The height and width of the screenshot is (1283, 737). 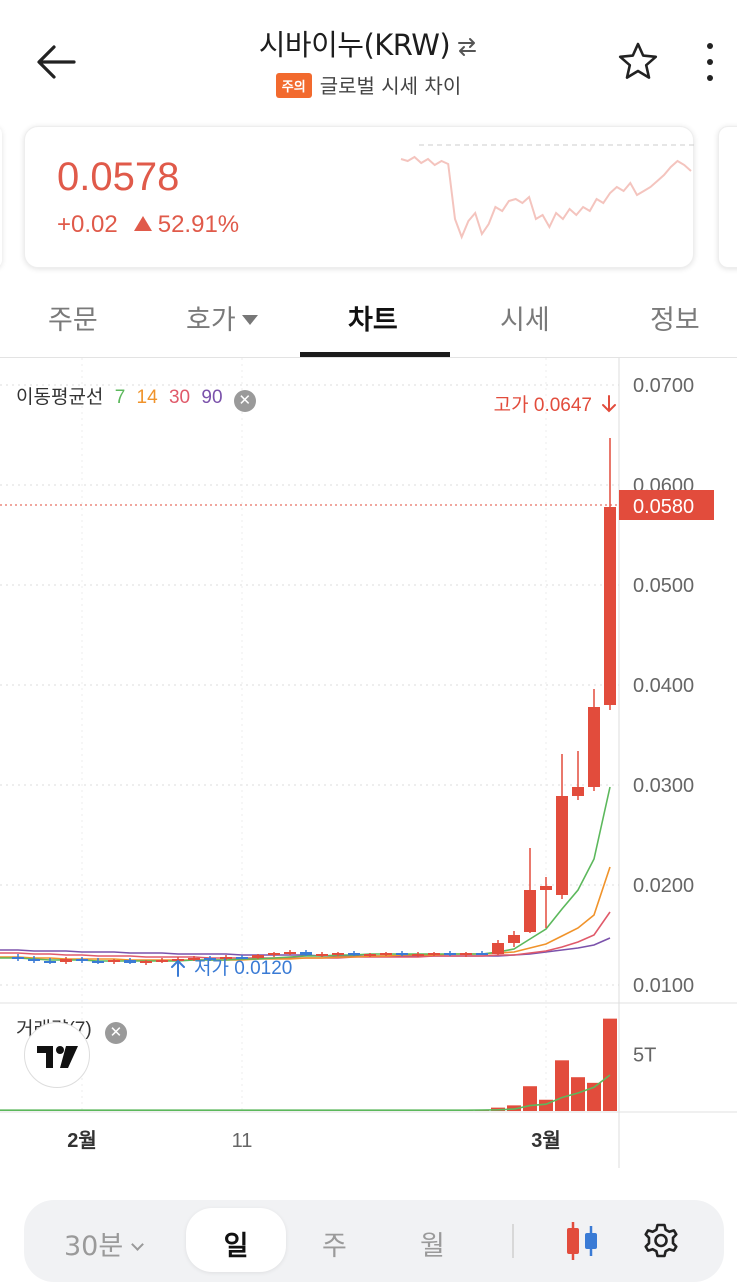 I want to click on toolbar-divider, so click(x=513, y=1241).